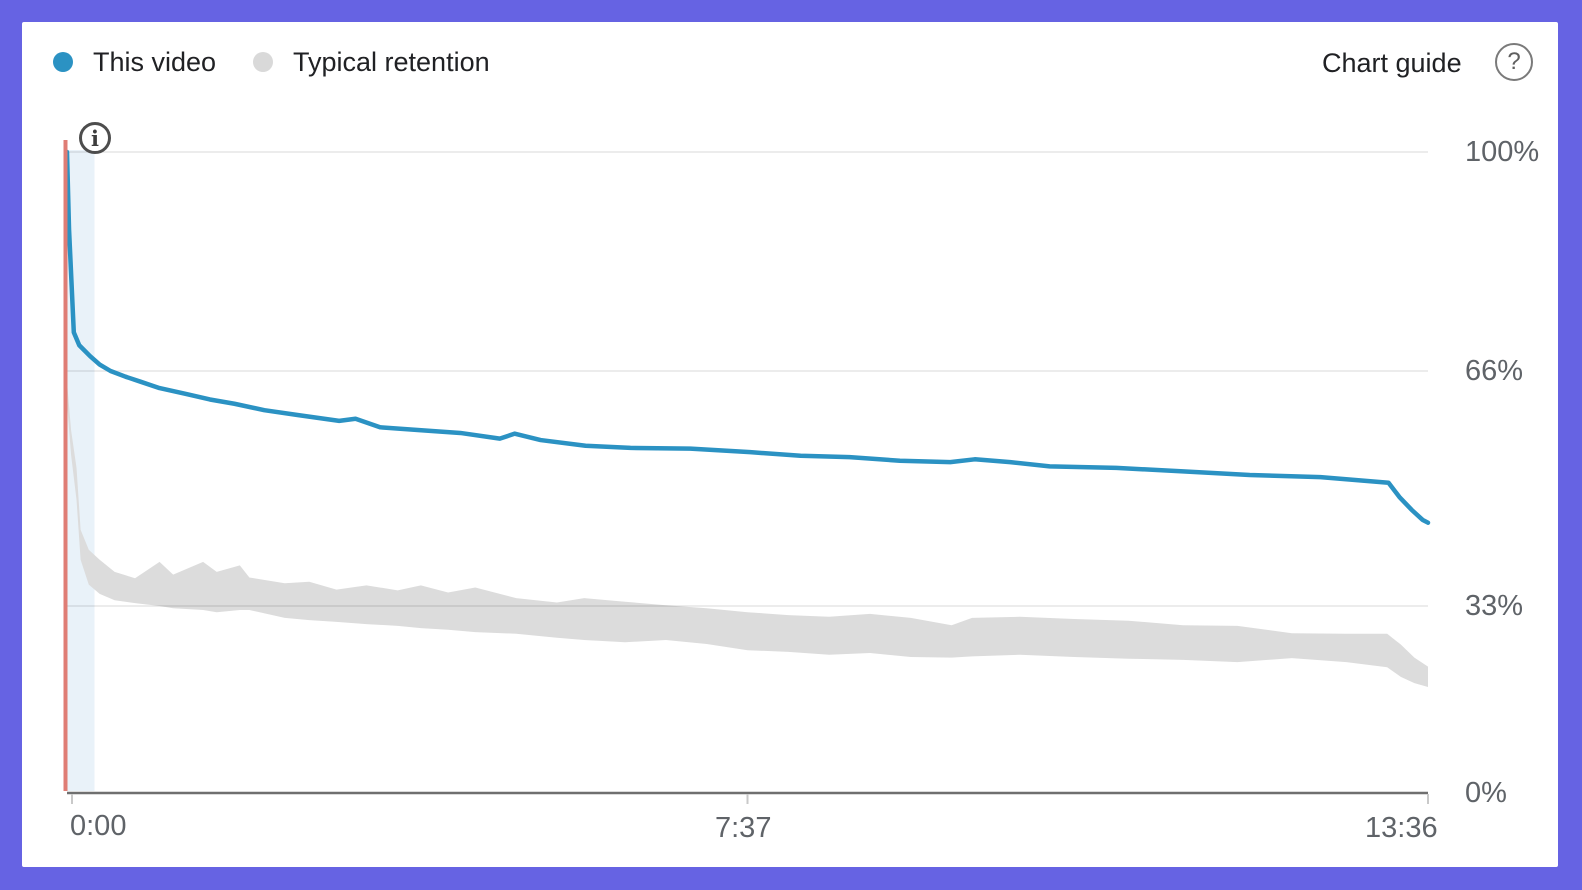  I want to click on info-icon: i, so click(95, 138).